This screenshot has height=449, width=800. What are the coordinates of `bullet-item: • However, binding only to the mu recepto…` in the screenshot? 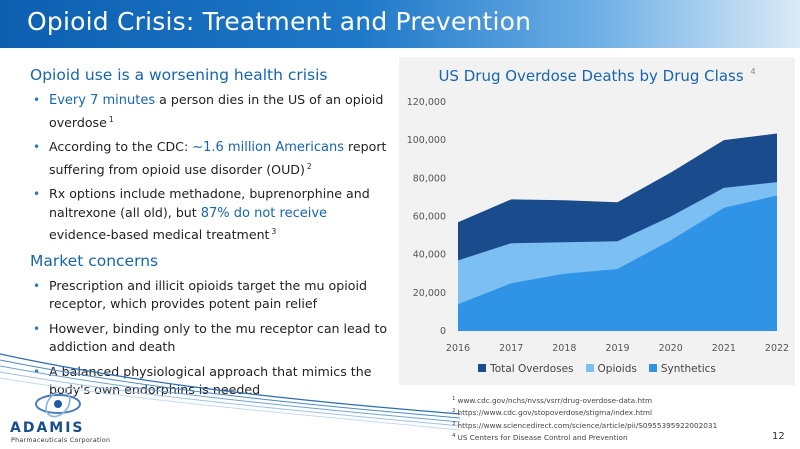 It's located at (211, 338).